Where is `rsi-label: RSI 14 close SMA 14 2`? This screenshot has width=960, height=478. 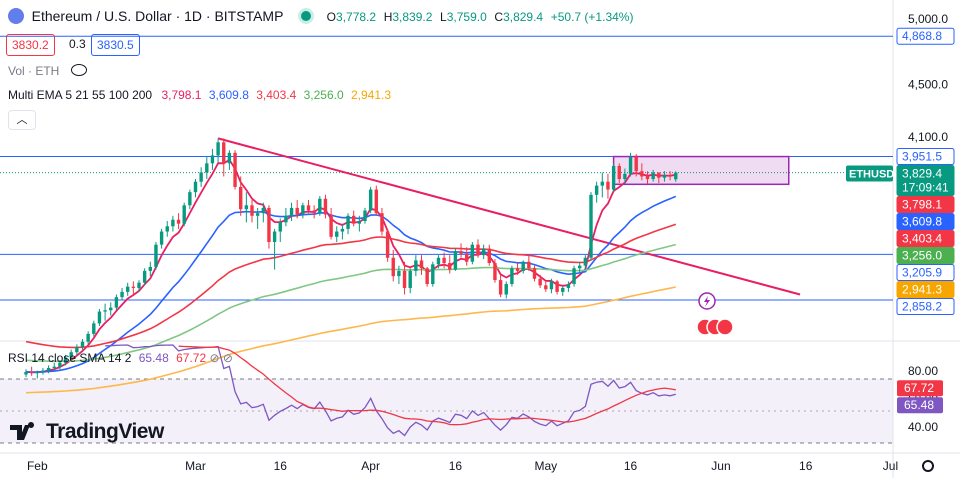 rsi-label: RSI 14 close SMA 14 2 is located at coordinates (70, 358).